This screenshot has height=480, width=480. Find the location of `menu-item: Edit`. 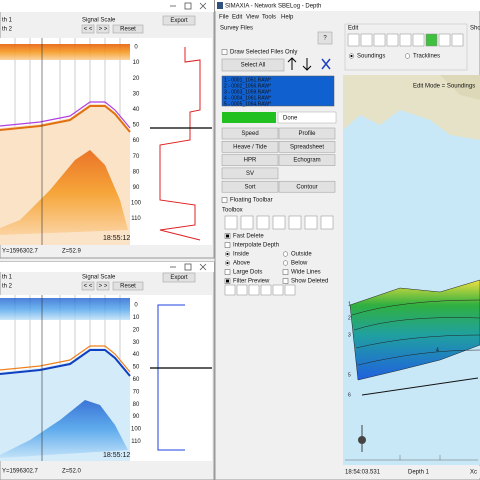

menu-item: Edit is located at coordinates (237, 18).